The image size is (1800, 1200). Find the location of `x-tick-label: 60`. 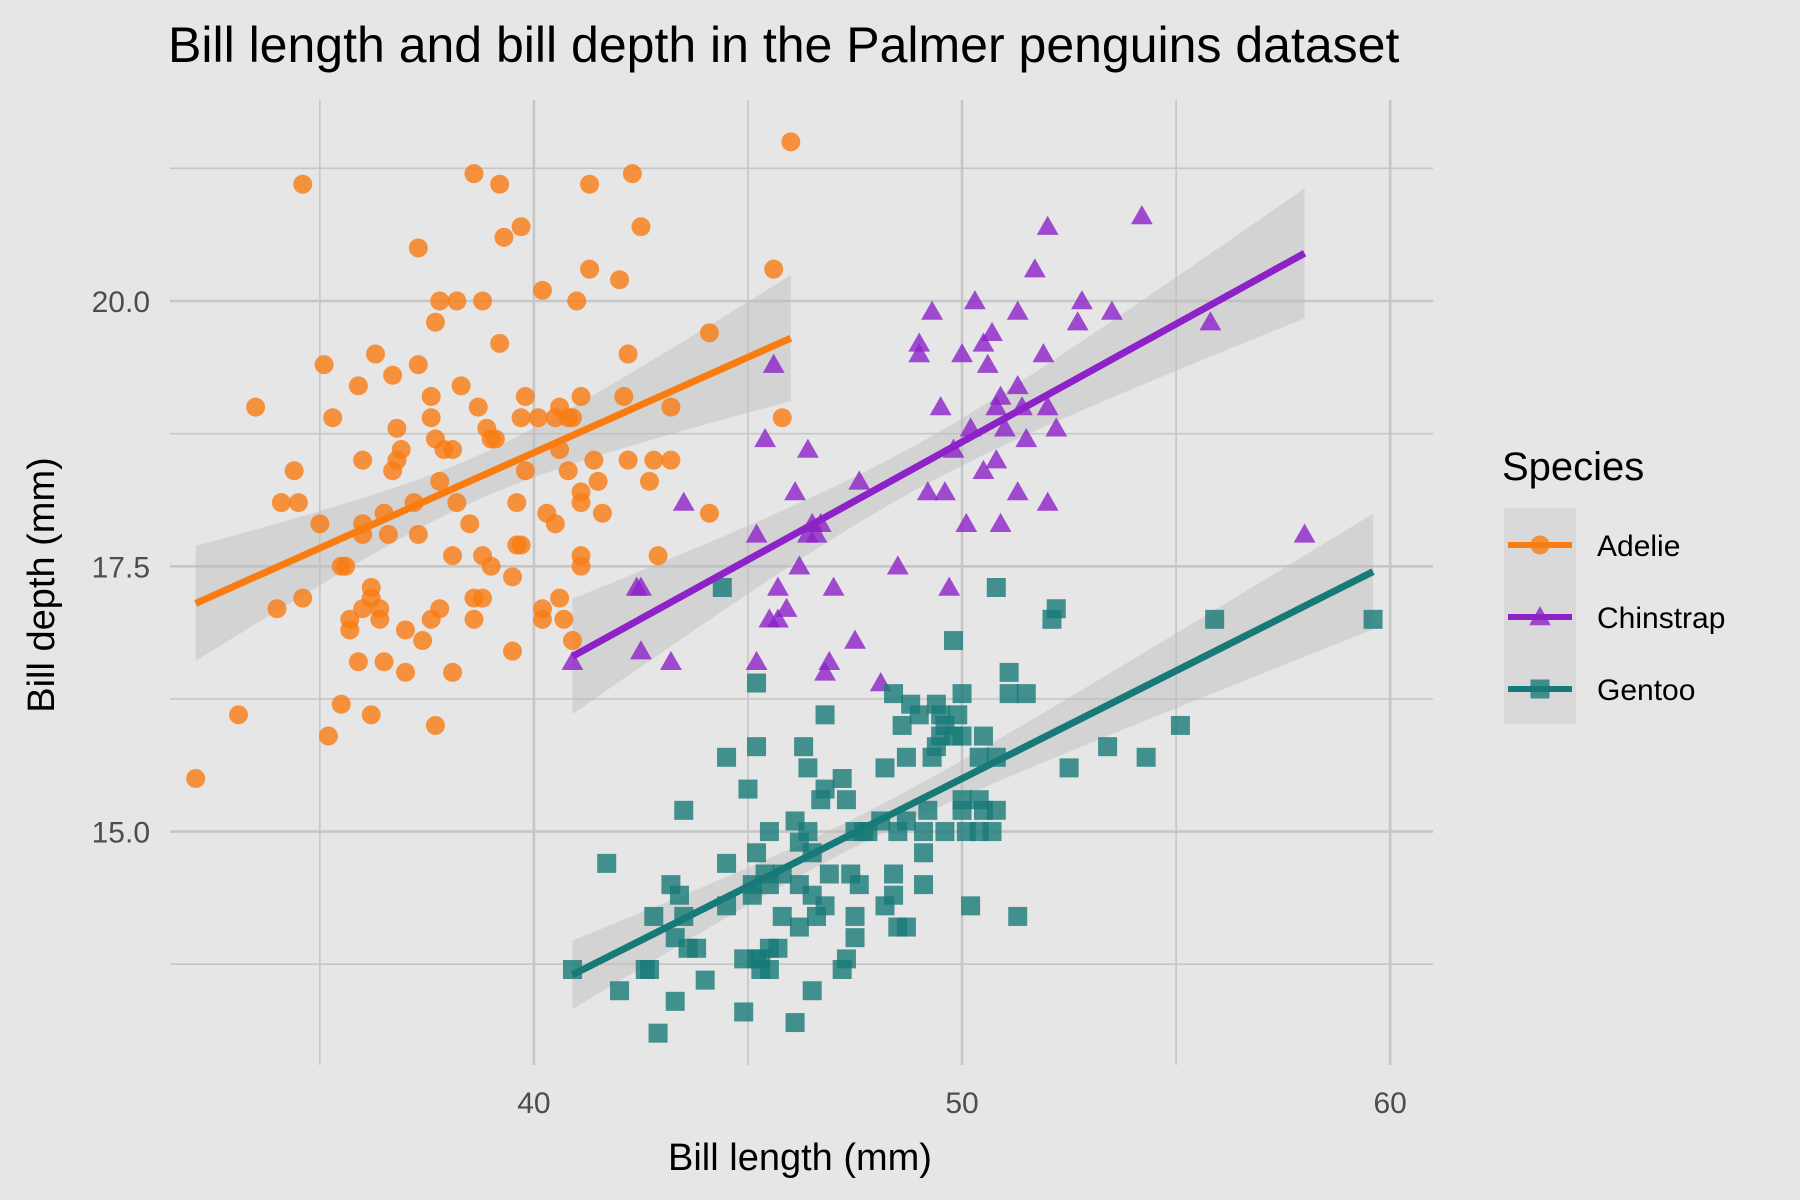

x-tick-label: 60 is located at coordinates (1389, 1103).